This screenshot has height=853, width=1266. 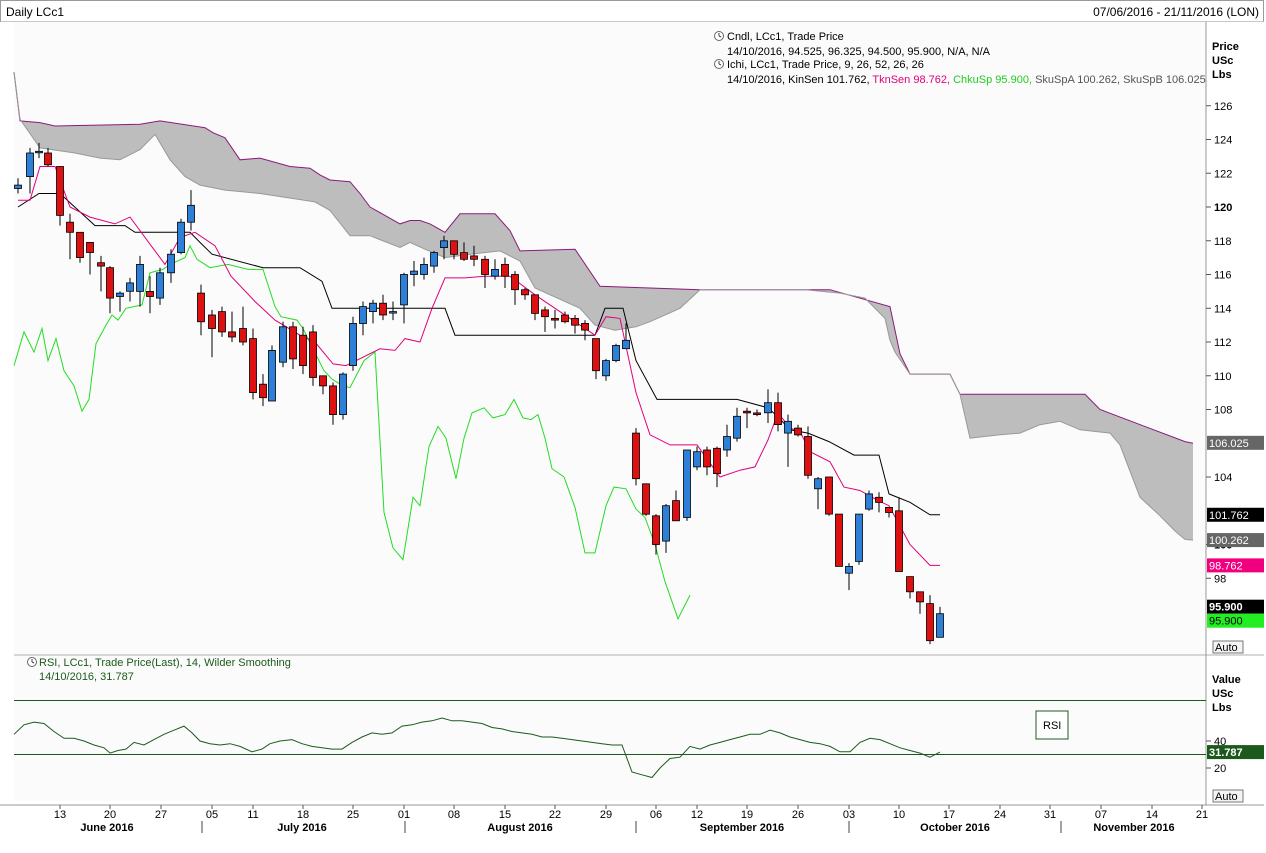 What do you see at coordinates (1223, 174) in the screenshot?
I see `price-tick-label: 122` at bounding box center [1223, 174].